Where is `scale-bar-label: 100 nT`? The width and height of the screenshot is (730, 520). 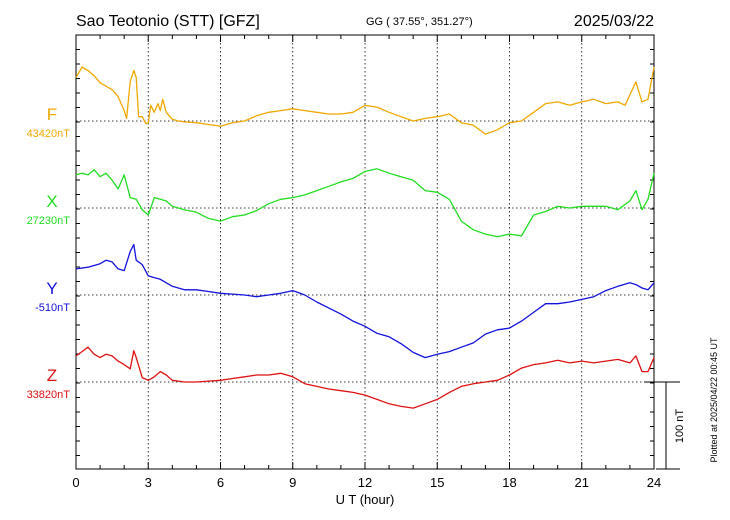
scale-bar-label: 100 nT is located at coordinates (680, 426).